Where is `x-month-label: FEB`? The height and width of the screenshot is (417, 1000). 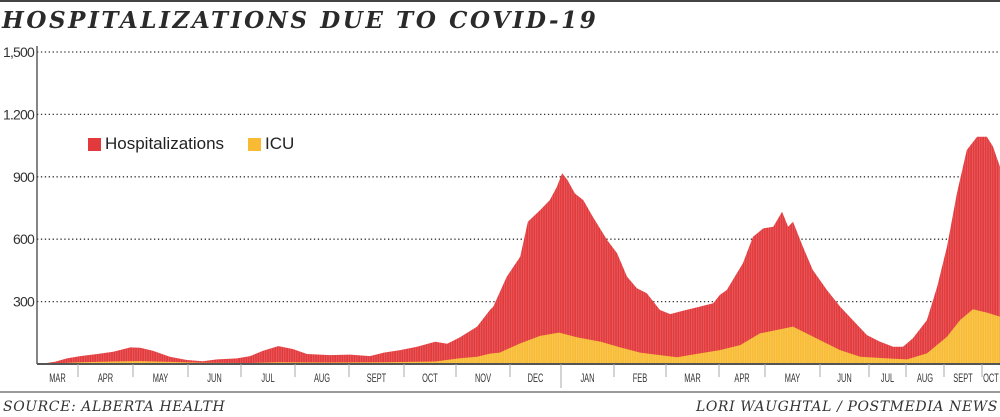
x-month-label: FEB is located at coordinates (640, 378).